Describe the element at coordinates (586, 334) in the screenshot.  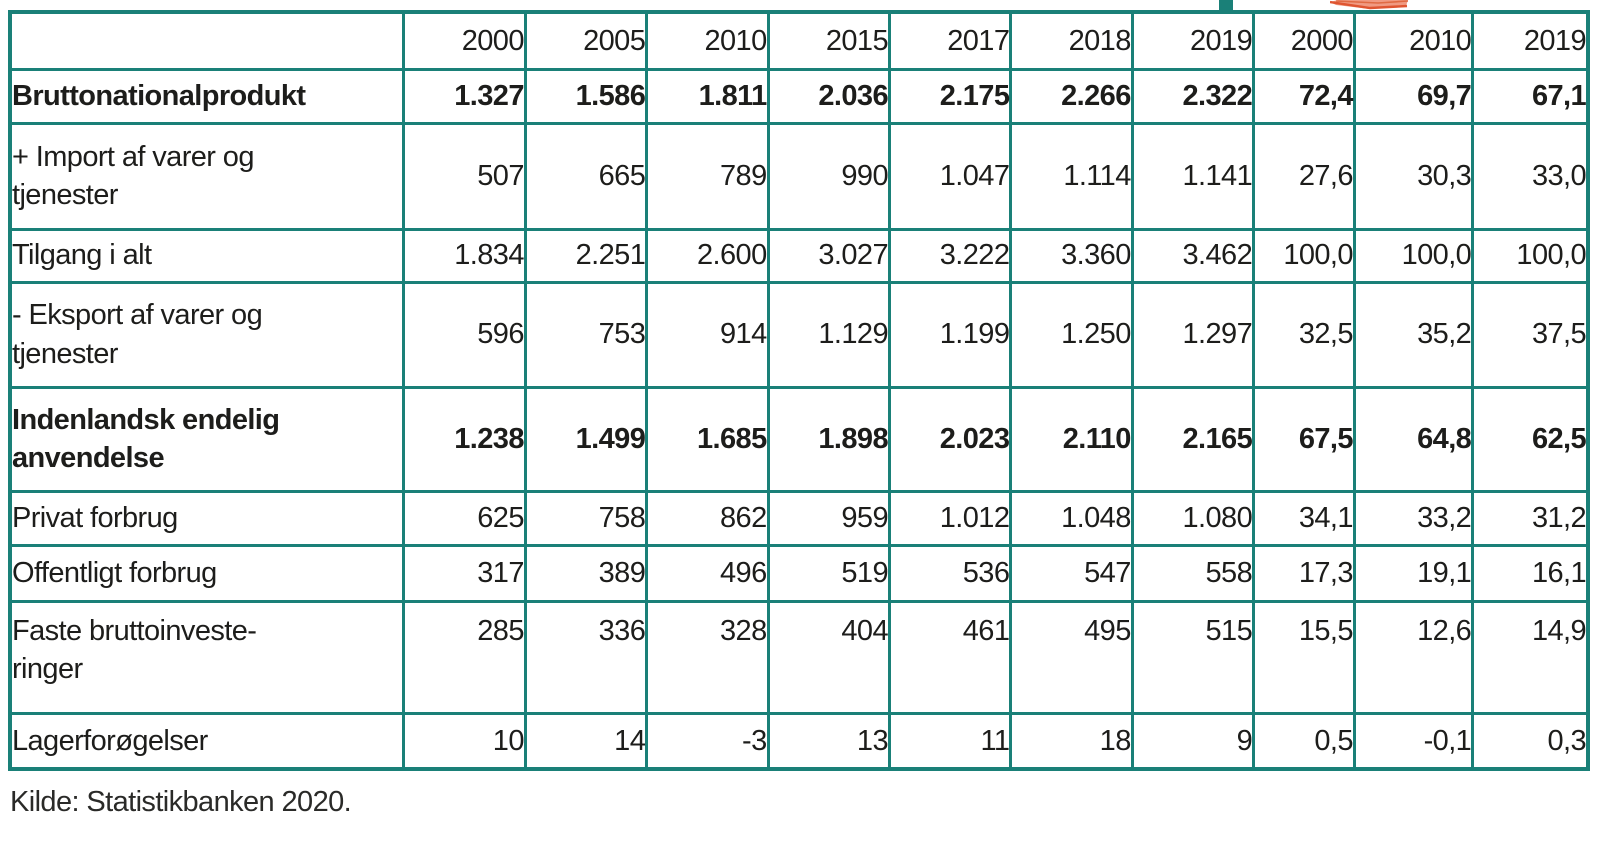
I see `value-cell: 753` at that location.